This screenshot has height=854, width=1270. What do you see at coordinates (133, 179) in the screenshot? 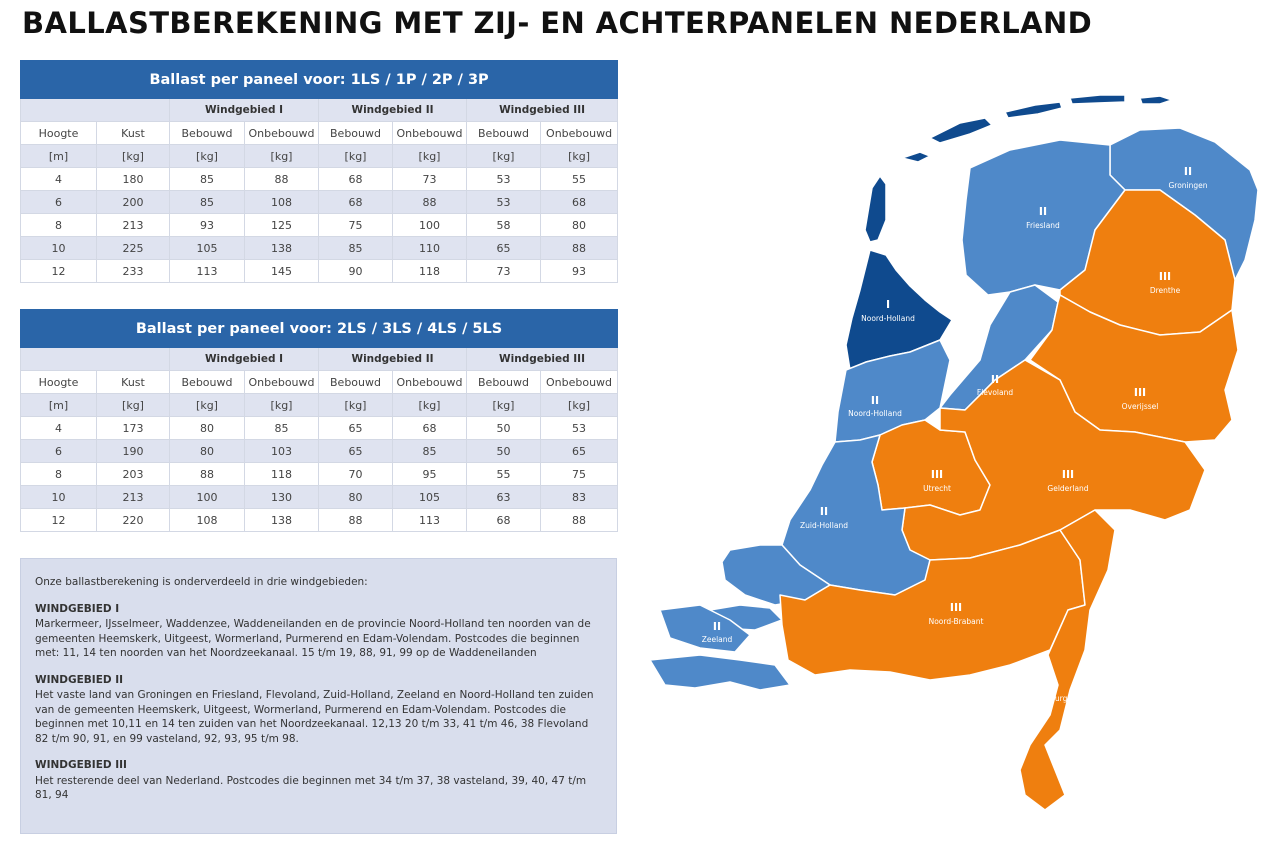
I see `cell: 180` at bounding box center [133, 179].